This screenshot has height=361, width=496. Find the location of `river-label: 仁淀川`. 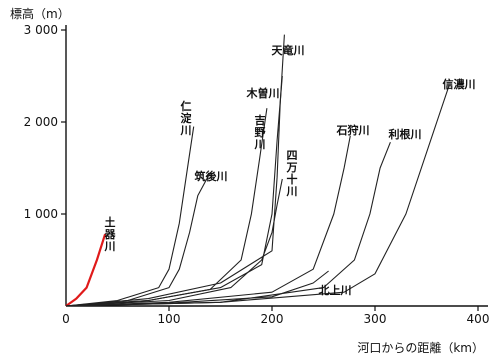

river-label: 仁淀川 is located at coordinates (186, 118).